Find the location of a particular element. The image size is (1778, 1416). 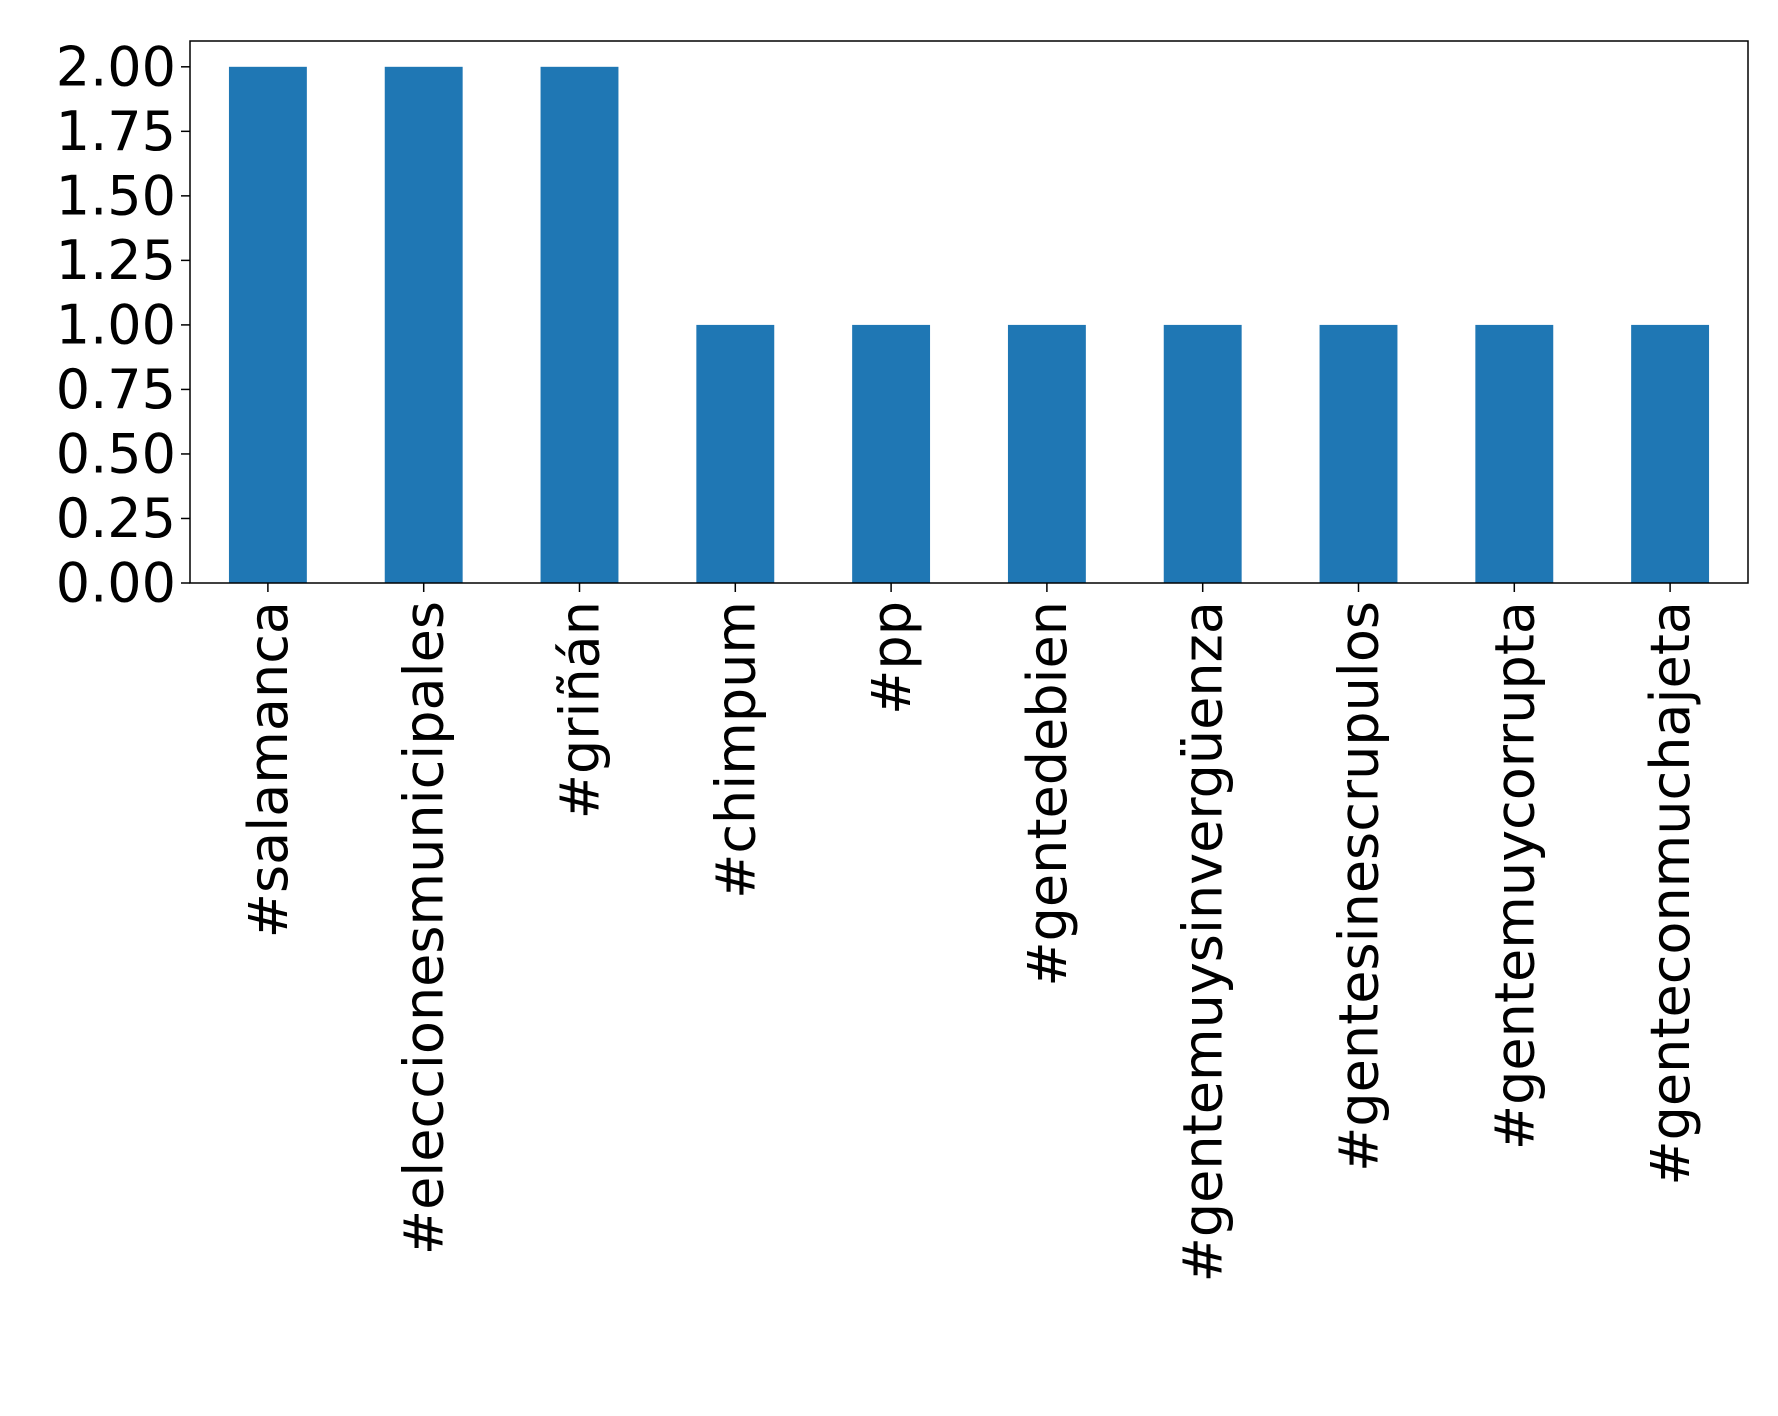

y-tick-label-2: 0.50 is located at coordinates (116, 453).